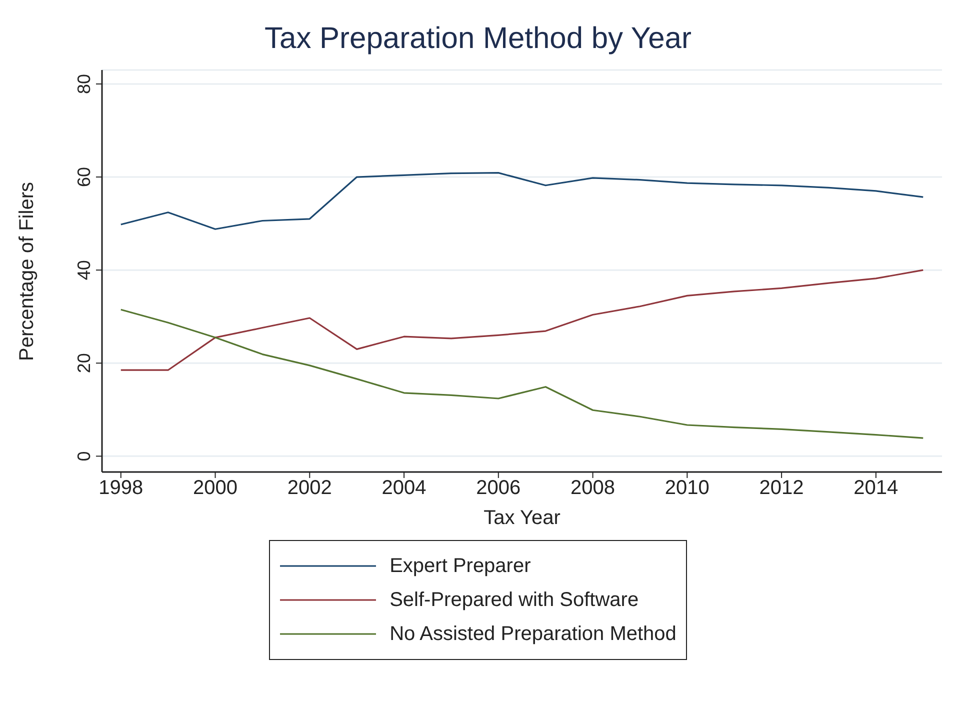  I want to click on y-tick-label: 80, so click(84, 84).